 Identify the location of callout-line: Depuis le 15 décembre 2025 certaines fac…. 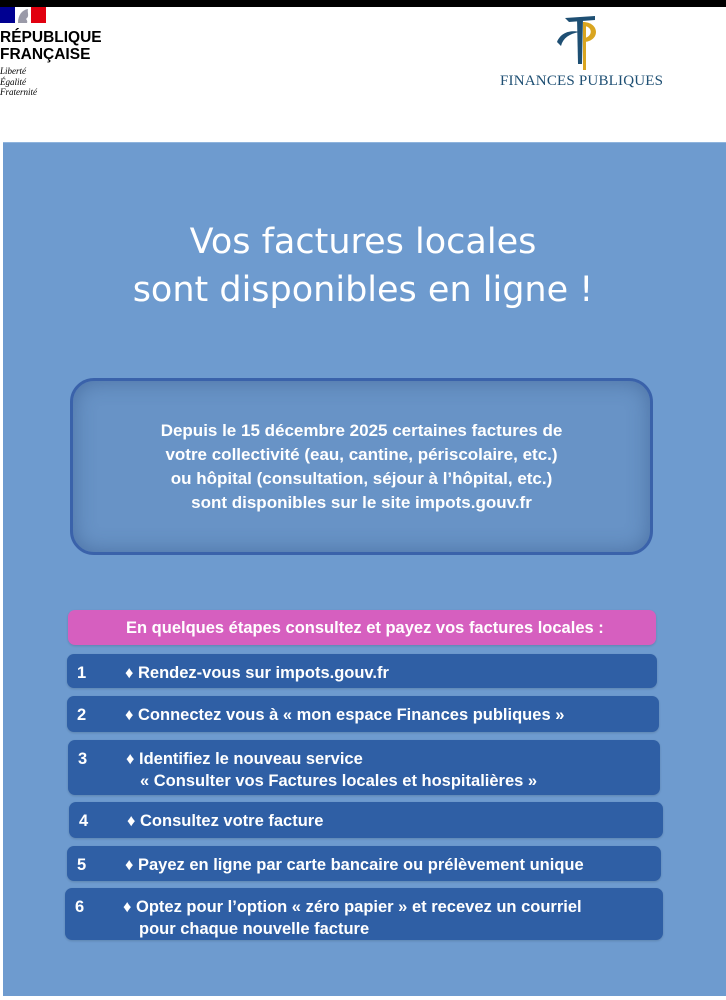
(361, 430).